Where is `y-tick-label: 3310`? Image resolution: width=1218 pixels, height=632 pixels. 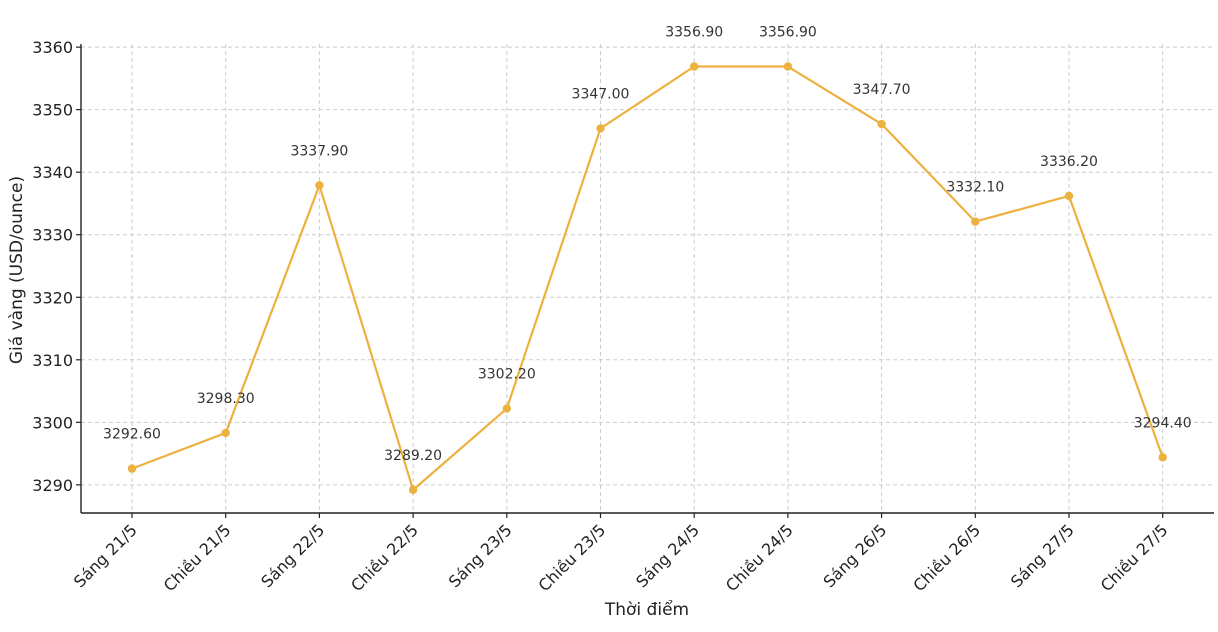
y-tick-label: 3310 is located at coordinates (52, 360).